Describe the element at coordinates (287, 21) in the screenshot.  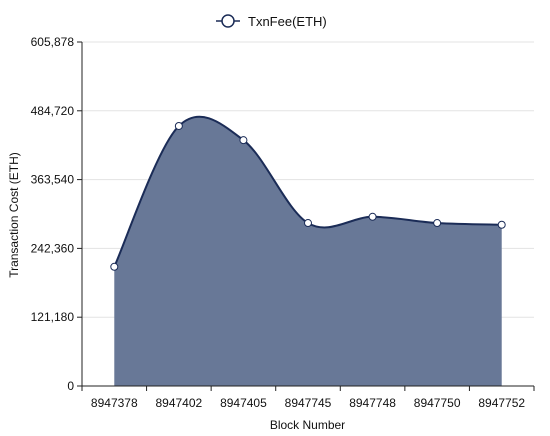
I see `legend-label: TxnFee(ETH)` at that location.